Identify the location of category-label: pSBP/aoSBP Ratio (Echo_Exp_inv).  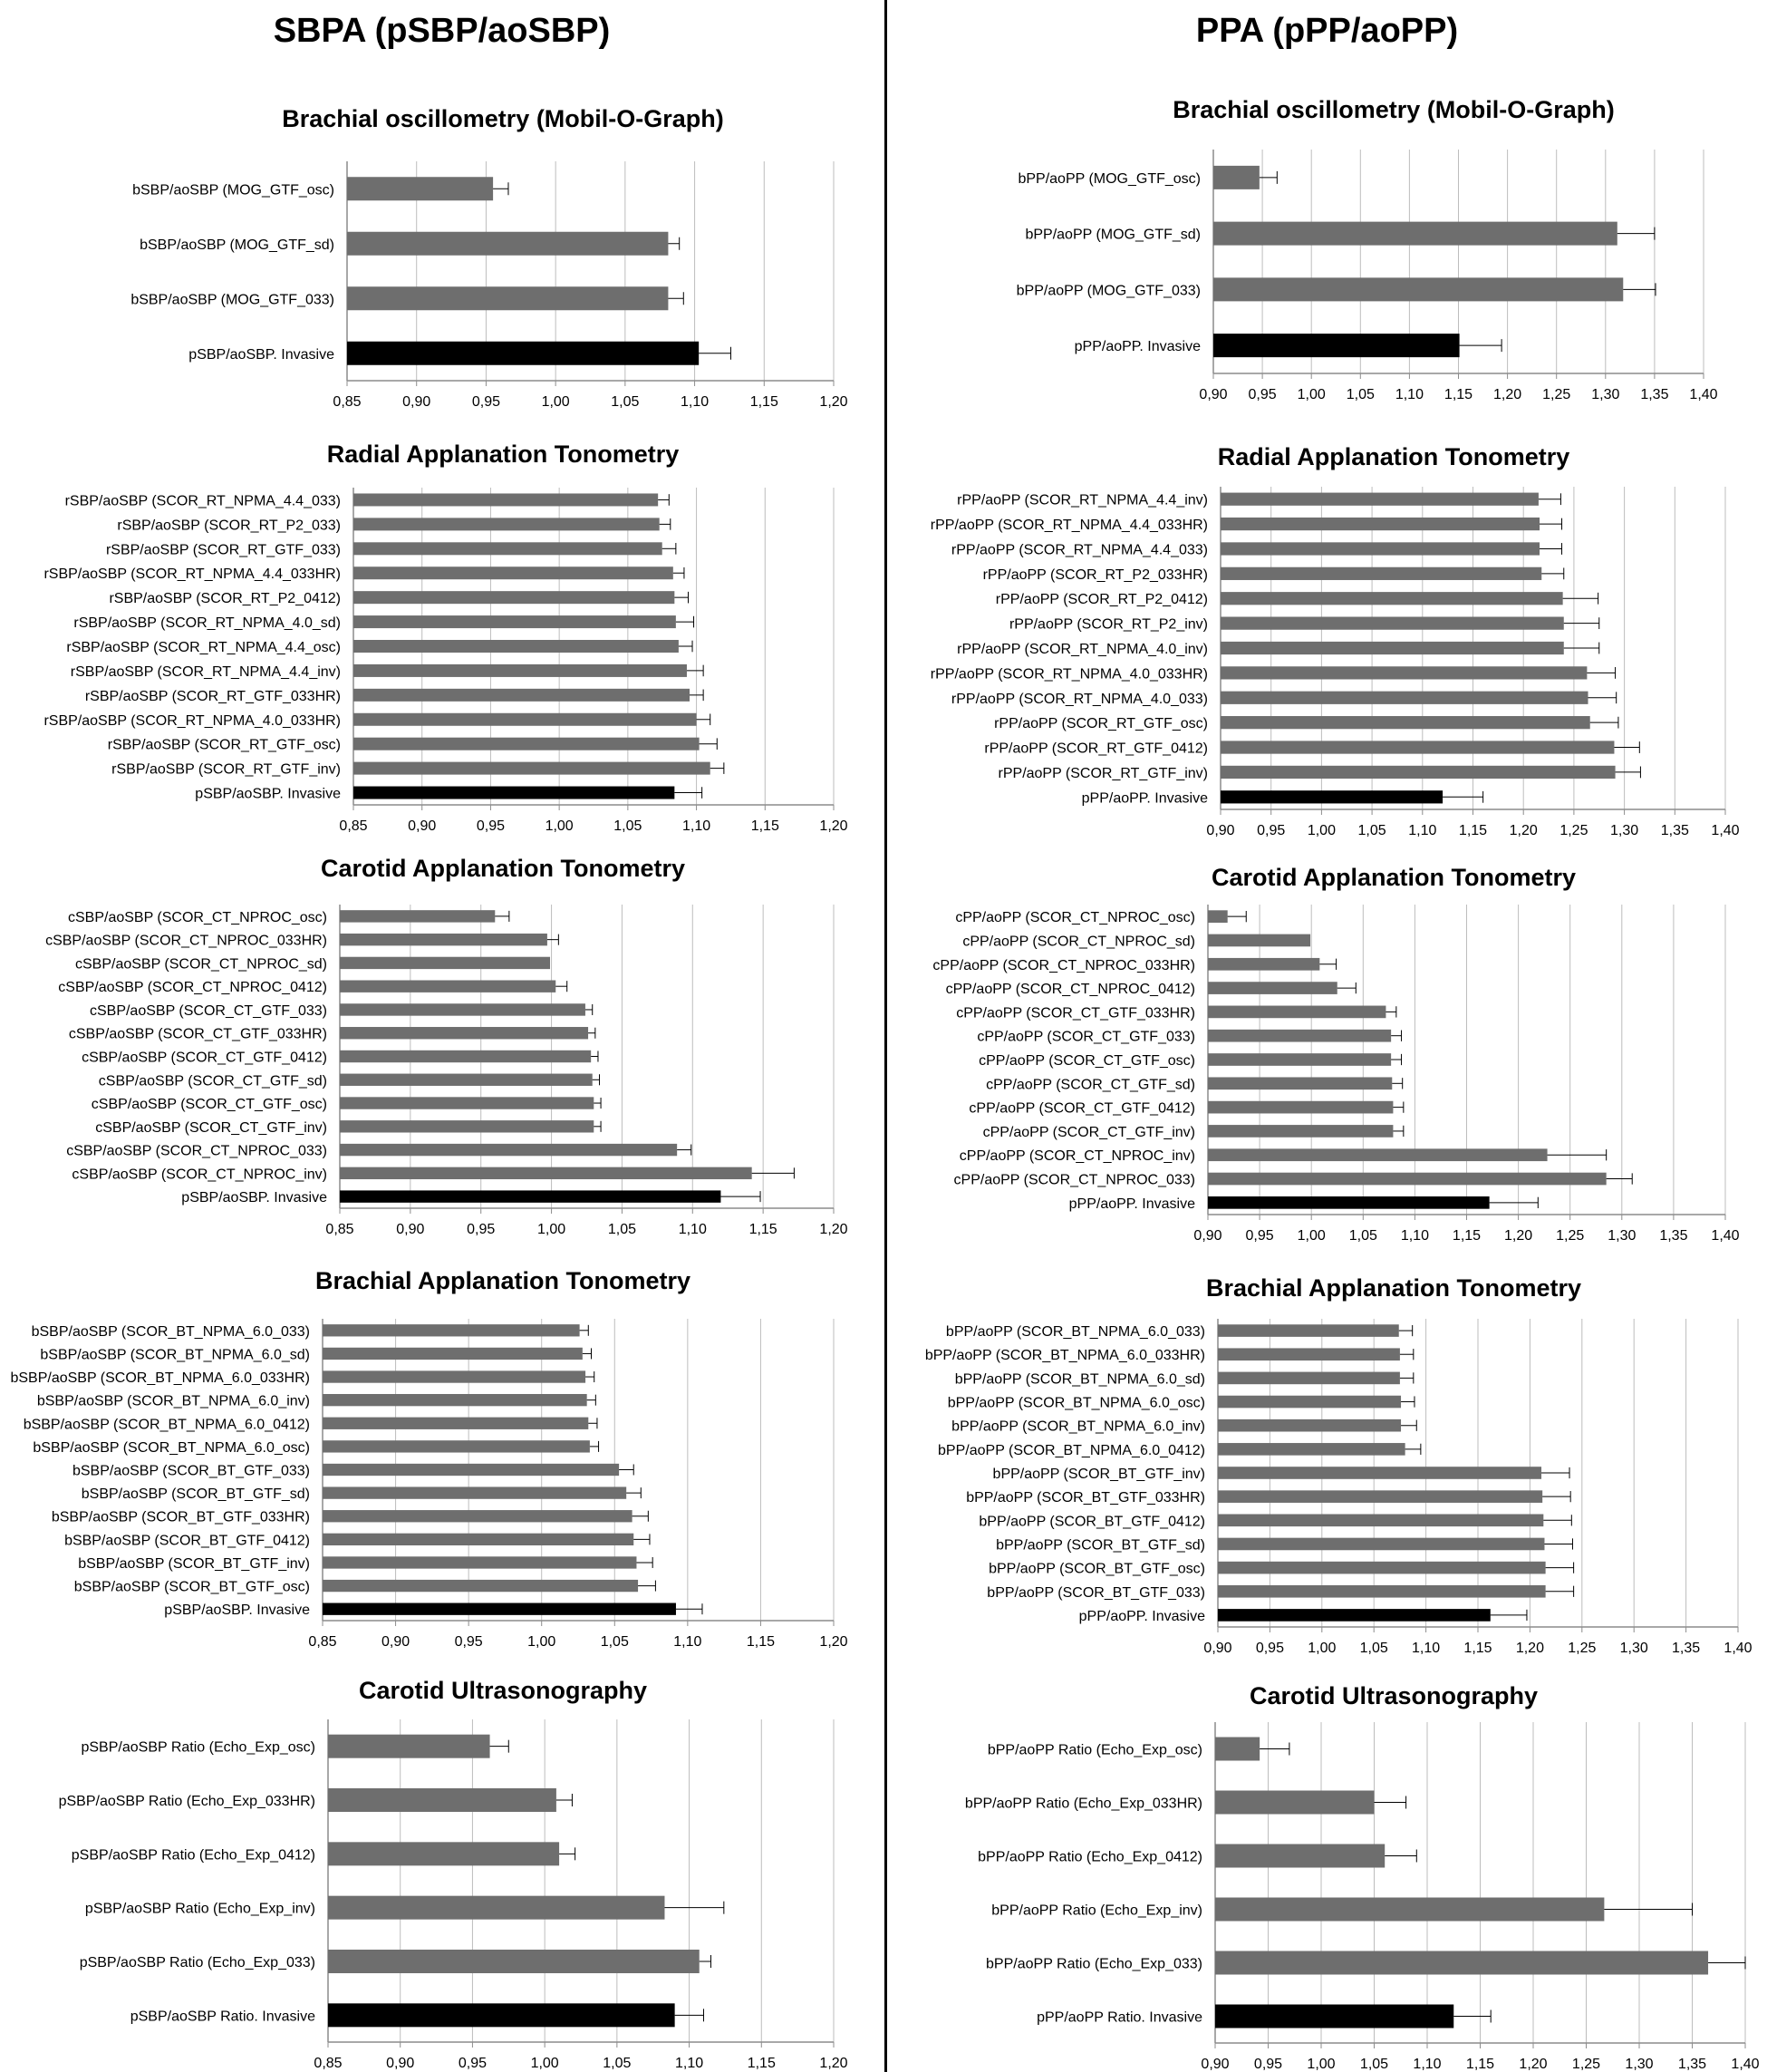
(200, 1909).